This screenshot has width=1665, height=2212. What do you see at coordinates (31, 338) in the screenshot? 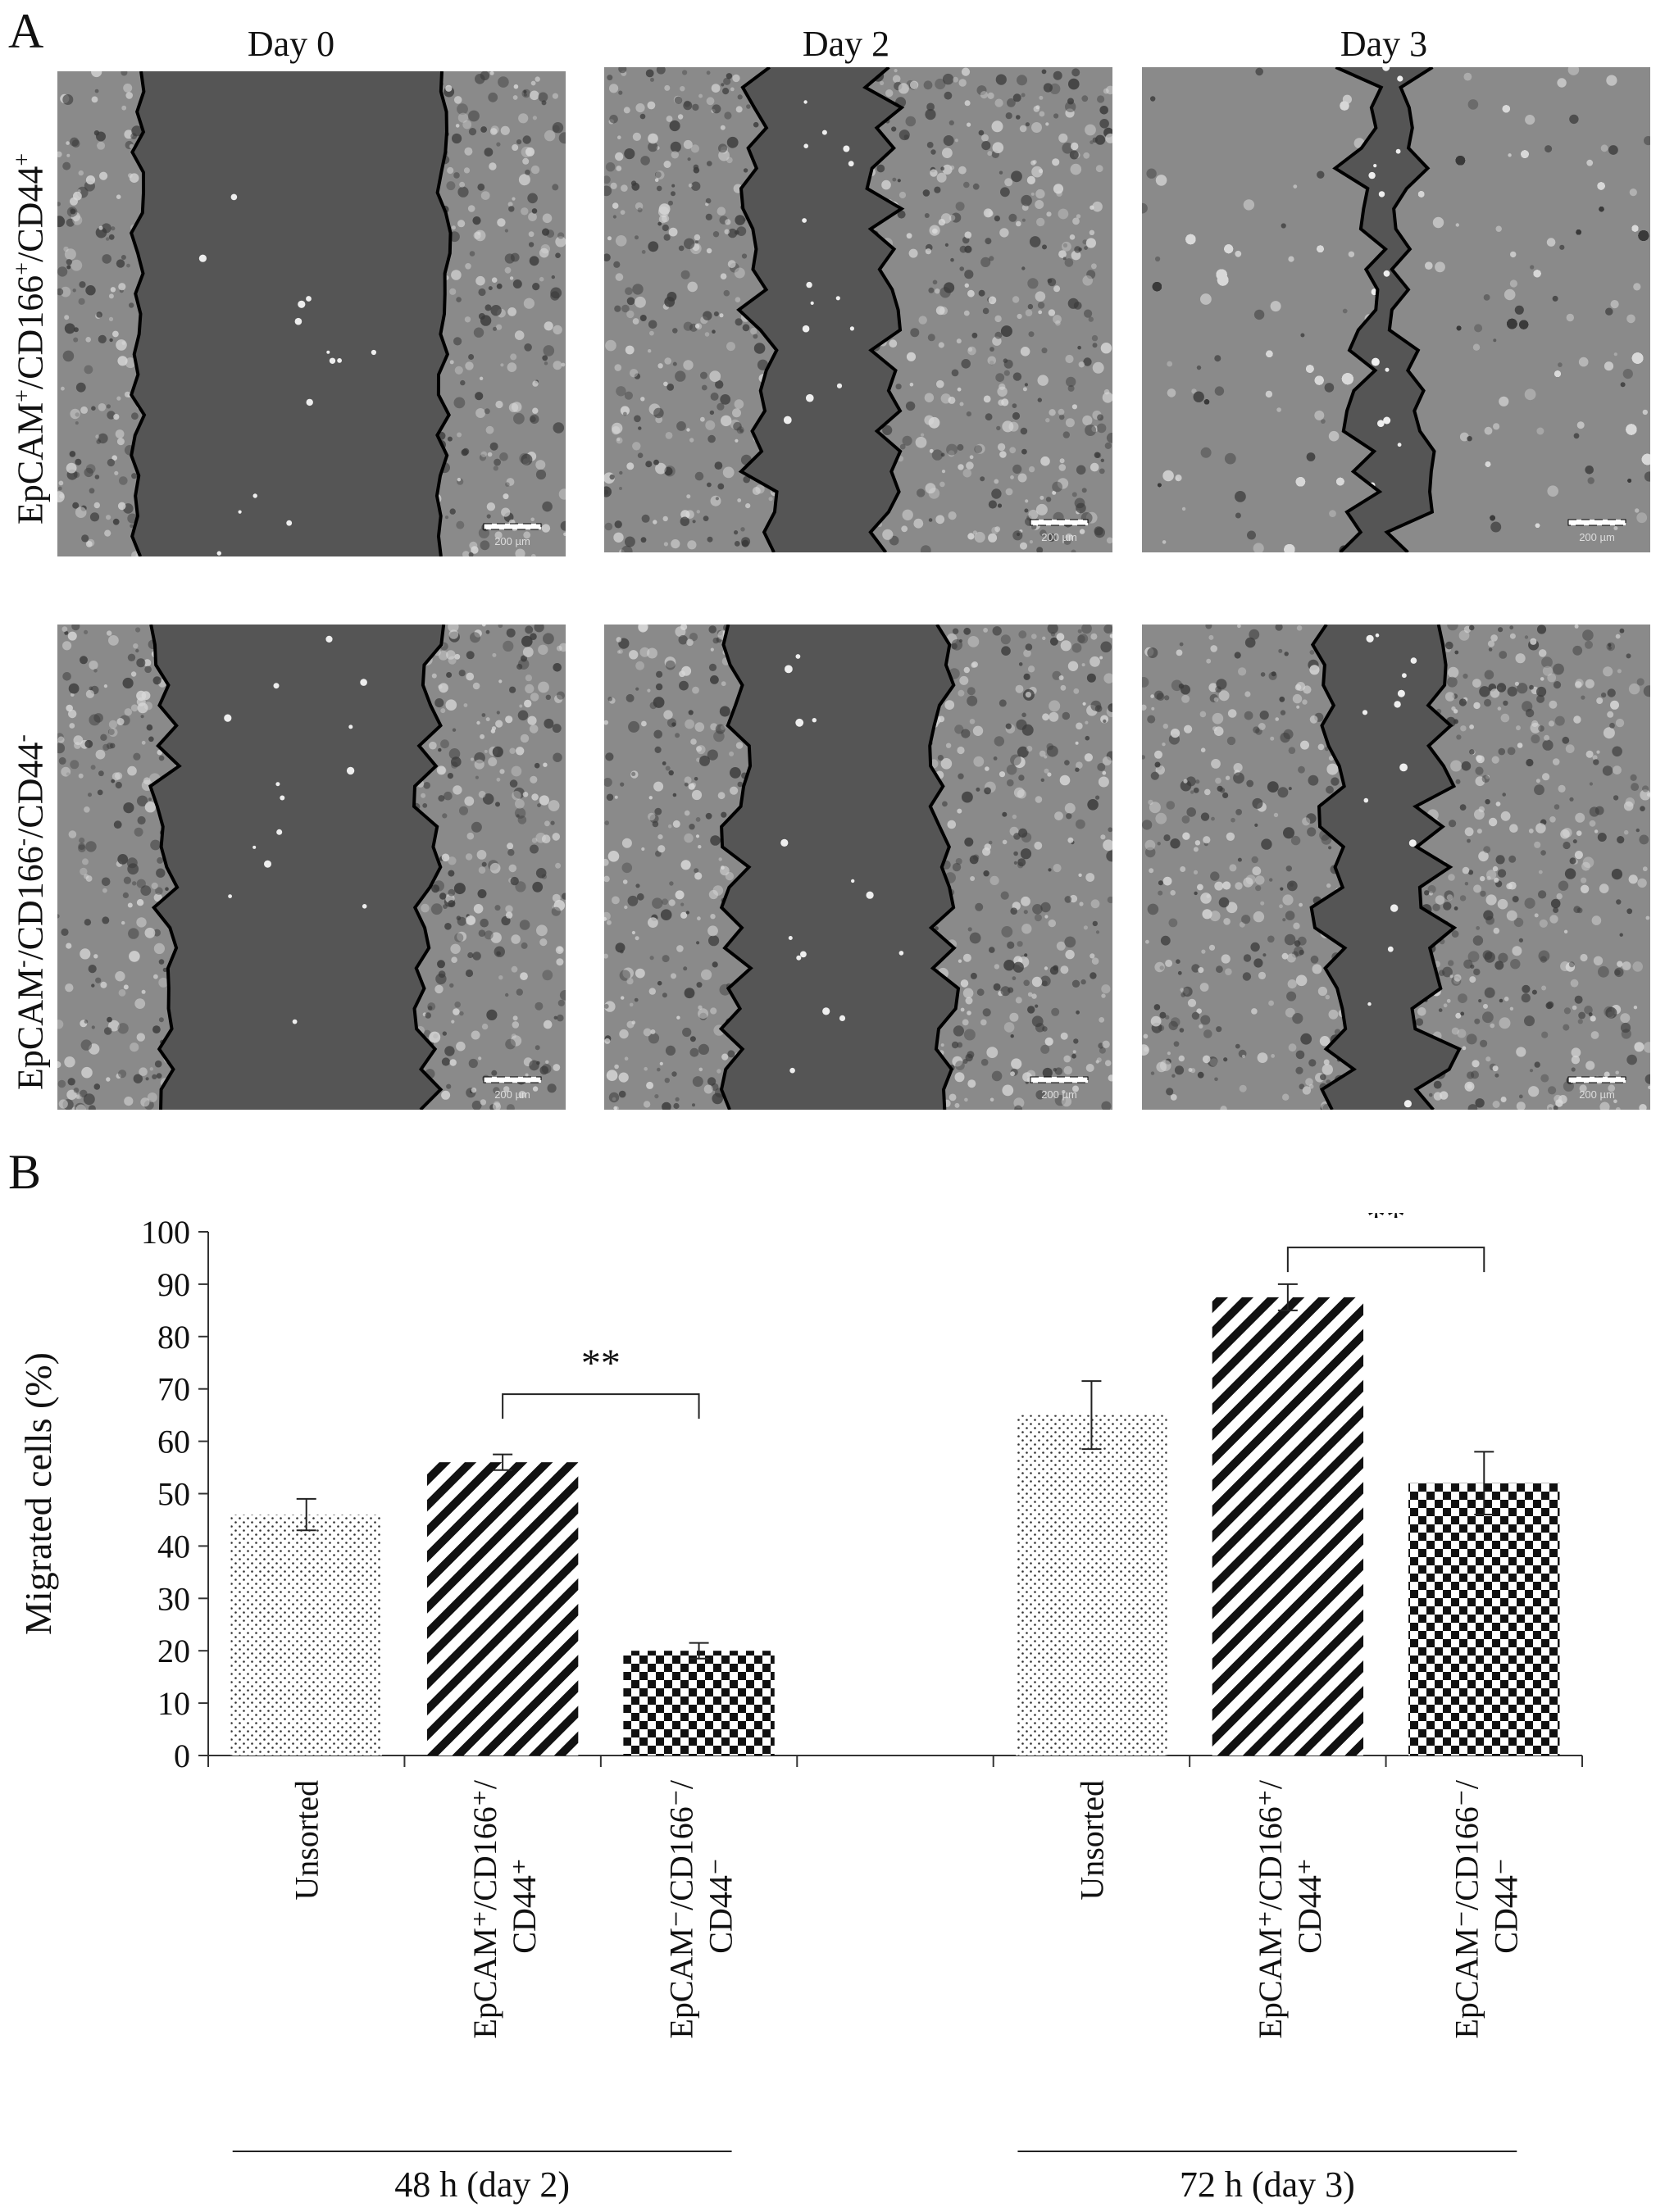
I see `row-label-positive: EpCAM+/CD166+/CD44+` at bounding box center [31, 338].